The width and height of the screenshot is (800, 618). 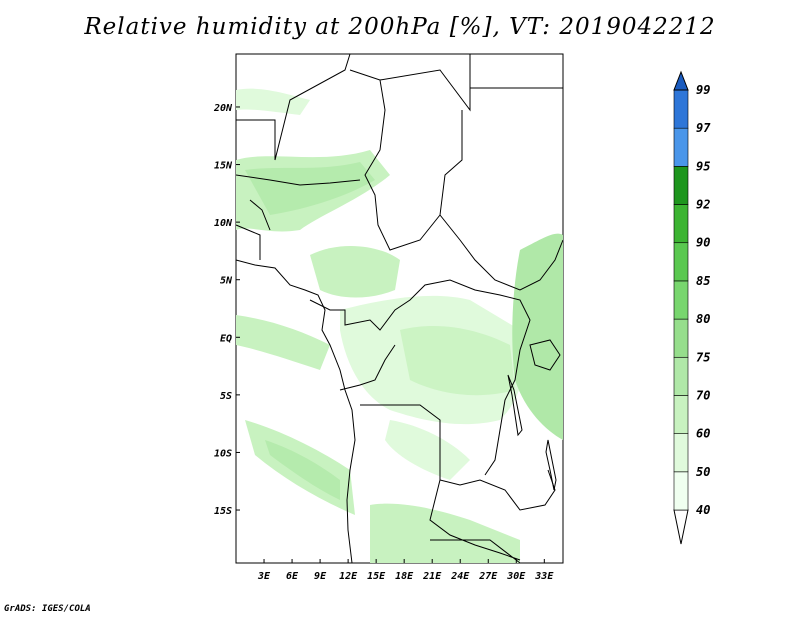 What do you see at coordinates (703, 205) in the screenshot?
I see `colorbar-label: 92` at bounding box center [703, 205].